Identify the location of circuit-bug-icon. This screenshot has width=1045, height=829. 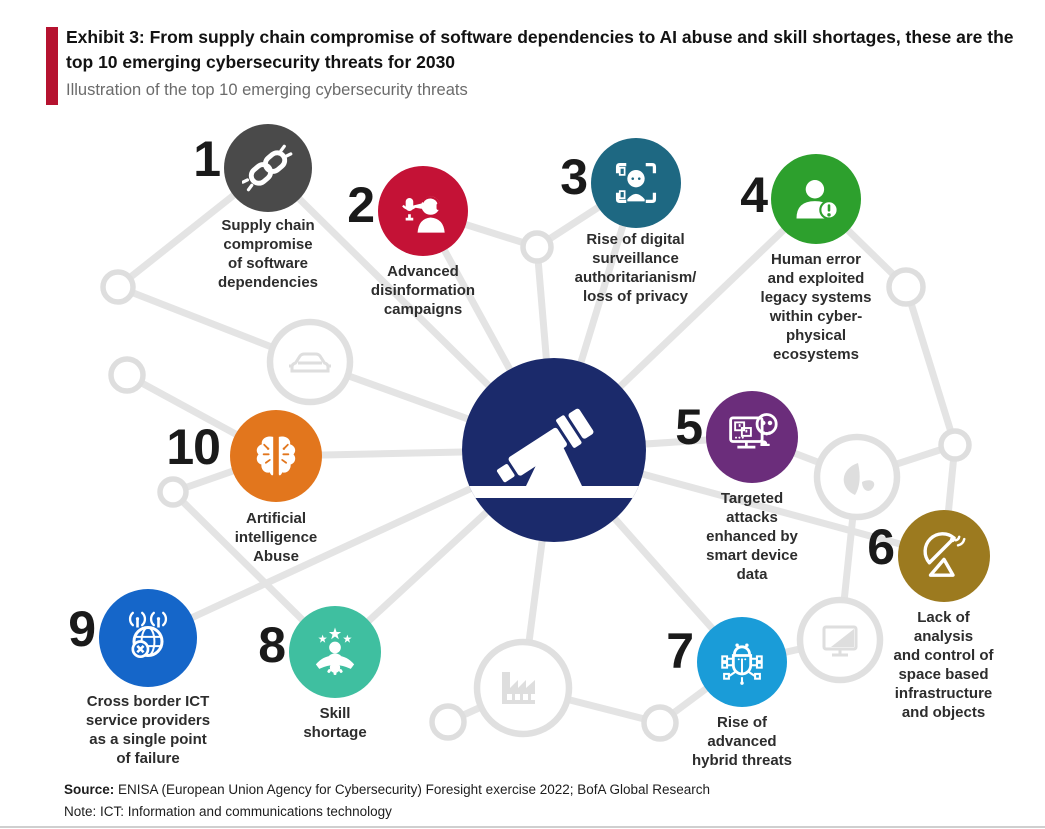
(742, 664).